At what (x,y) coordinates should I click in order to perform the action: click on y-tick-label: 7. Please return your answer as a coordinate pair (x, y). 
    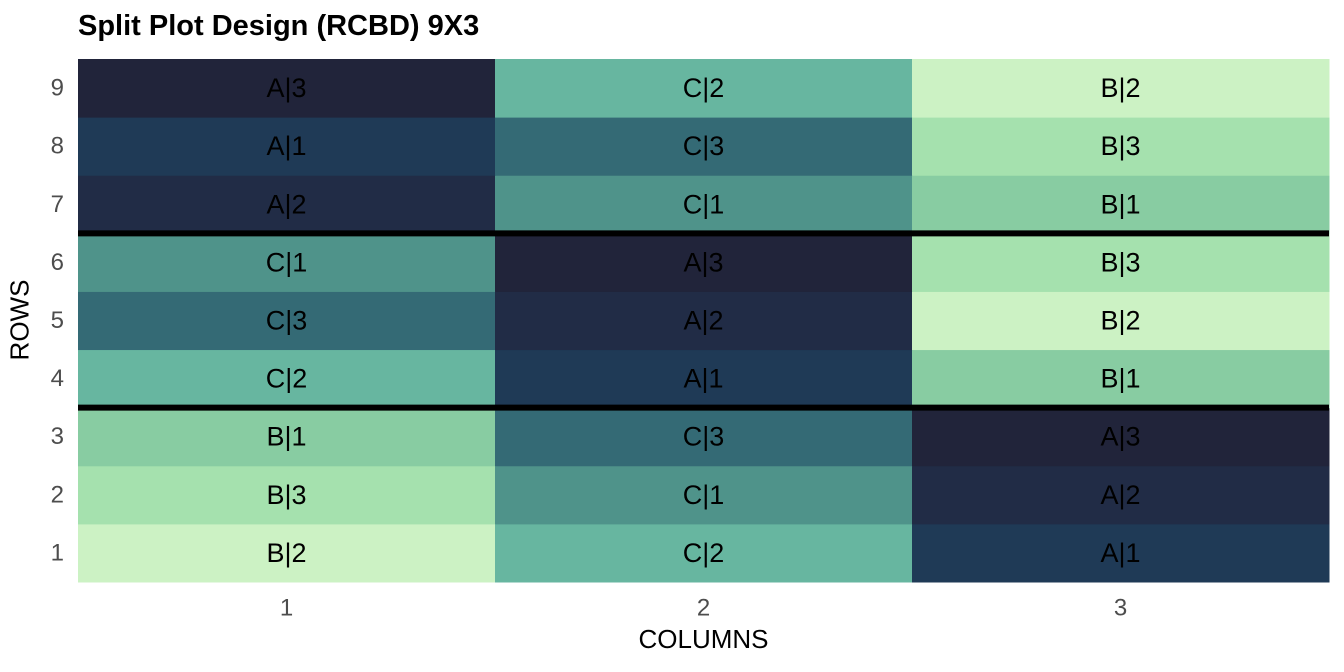
    Looking at the image, I should click on (57, 204).